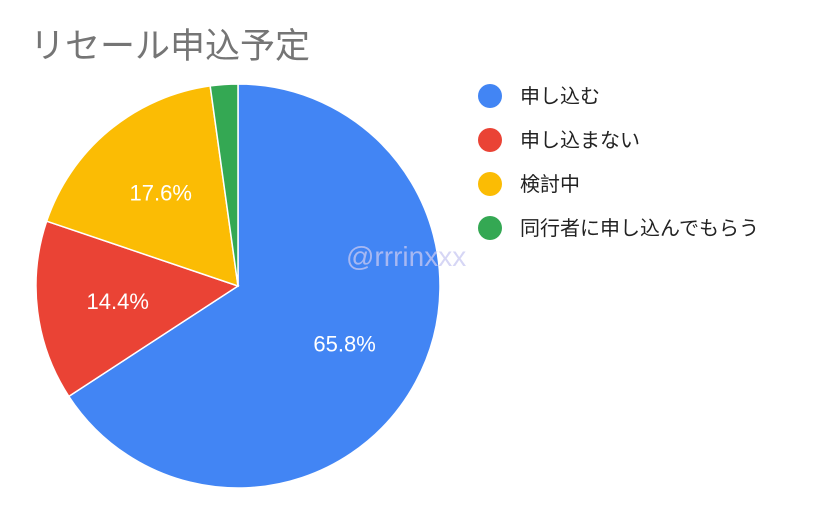  I want to click on legend-item-0: 申し込む, so click(560, 96).